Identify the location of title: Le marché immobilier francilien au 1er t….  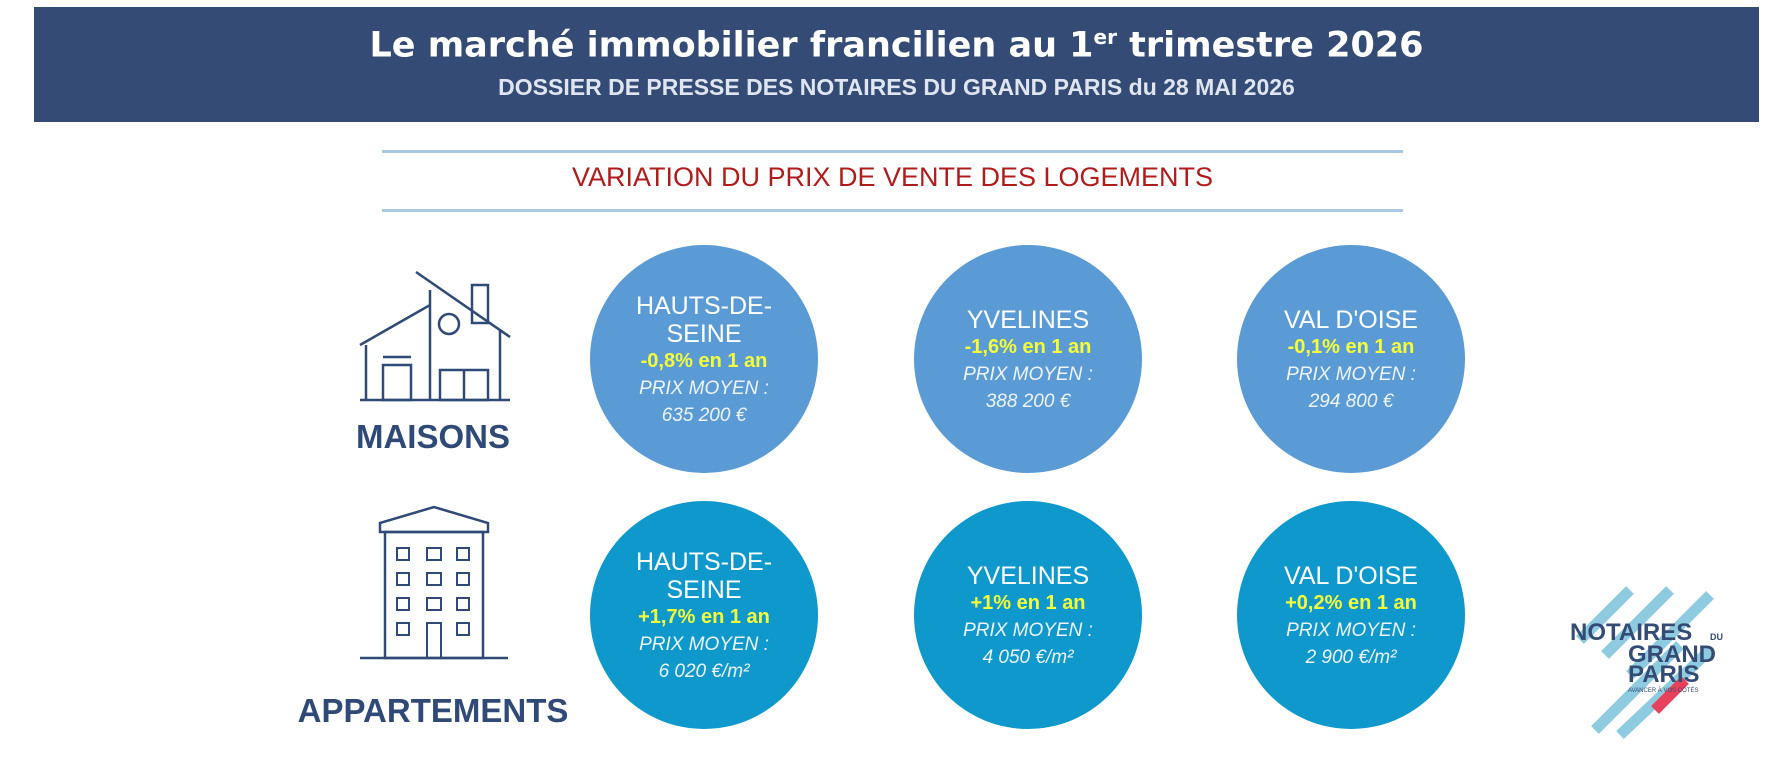
(896, 36).